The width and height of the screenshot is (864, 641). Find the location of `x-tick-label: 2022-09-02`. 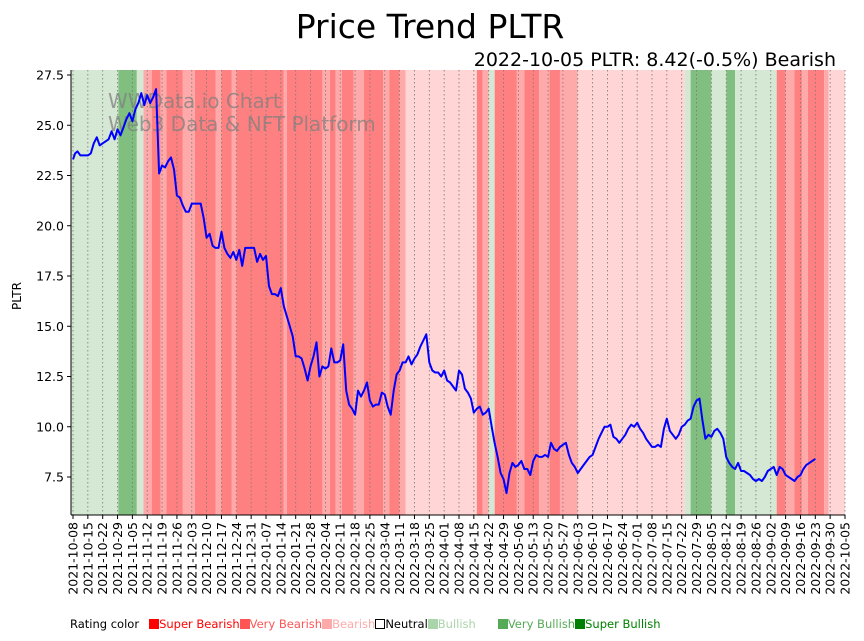

x-tick-label: 2022-09-02 is located at coordinates (770, 558).